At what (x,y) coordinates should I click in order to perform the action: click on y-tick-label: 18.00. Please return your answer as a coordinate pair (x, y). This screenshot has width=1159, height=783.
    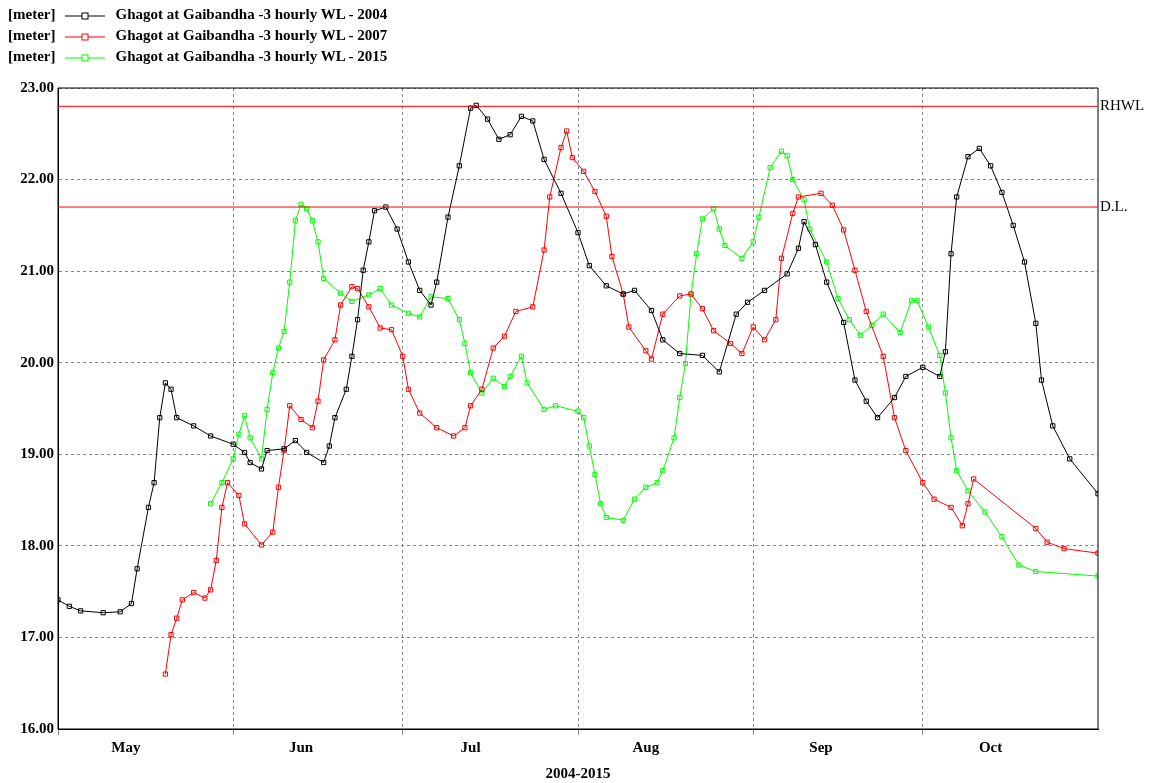
    Looking at the image, I should click on (37, 544).